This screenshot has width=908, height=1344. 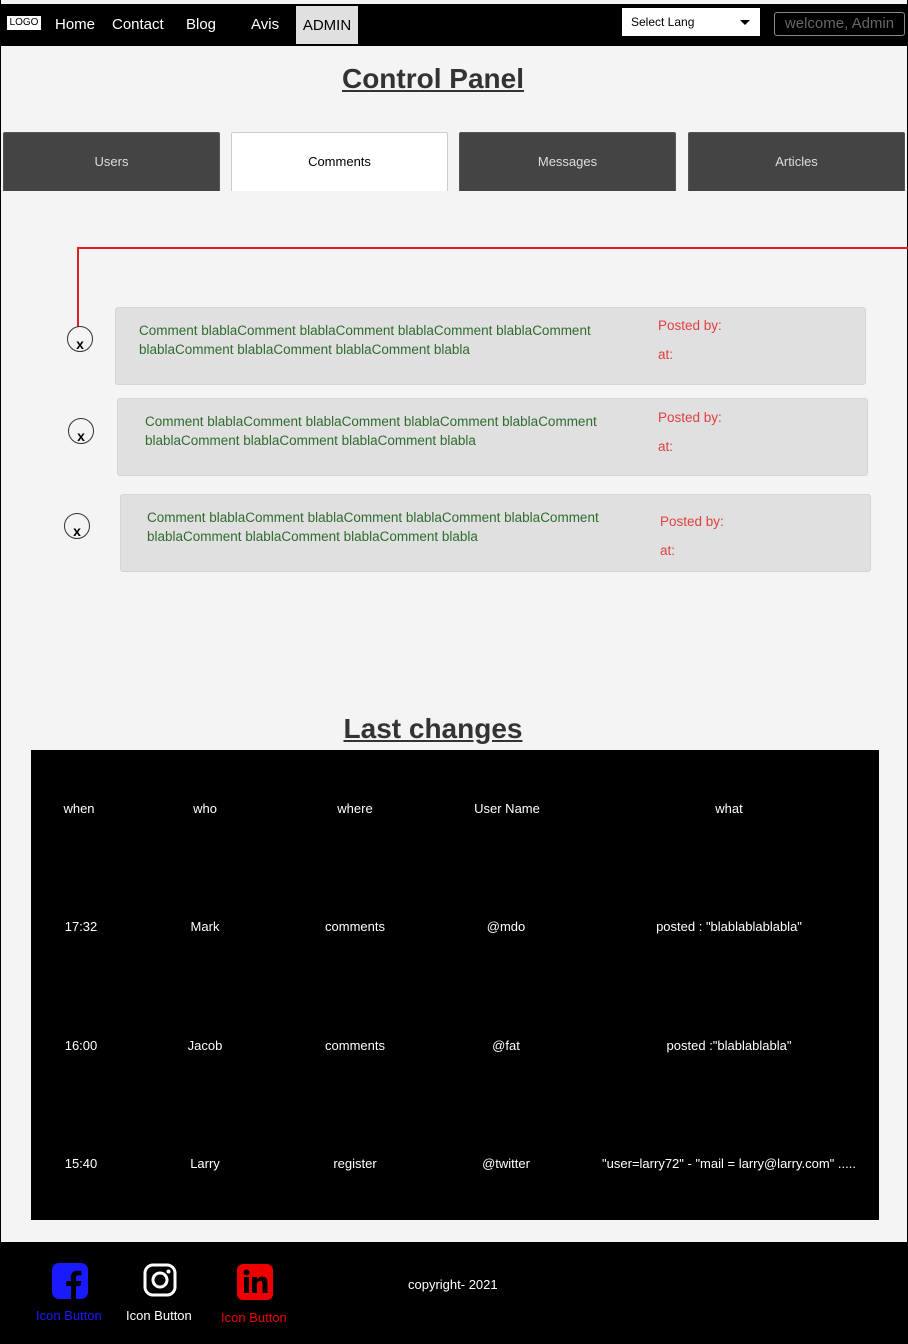 I want to click on linkedin-icon, so click(x=255, y=1282).